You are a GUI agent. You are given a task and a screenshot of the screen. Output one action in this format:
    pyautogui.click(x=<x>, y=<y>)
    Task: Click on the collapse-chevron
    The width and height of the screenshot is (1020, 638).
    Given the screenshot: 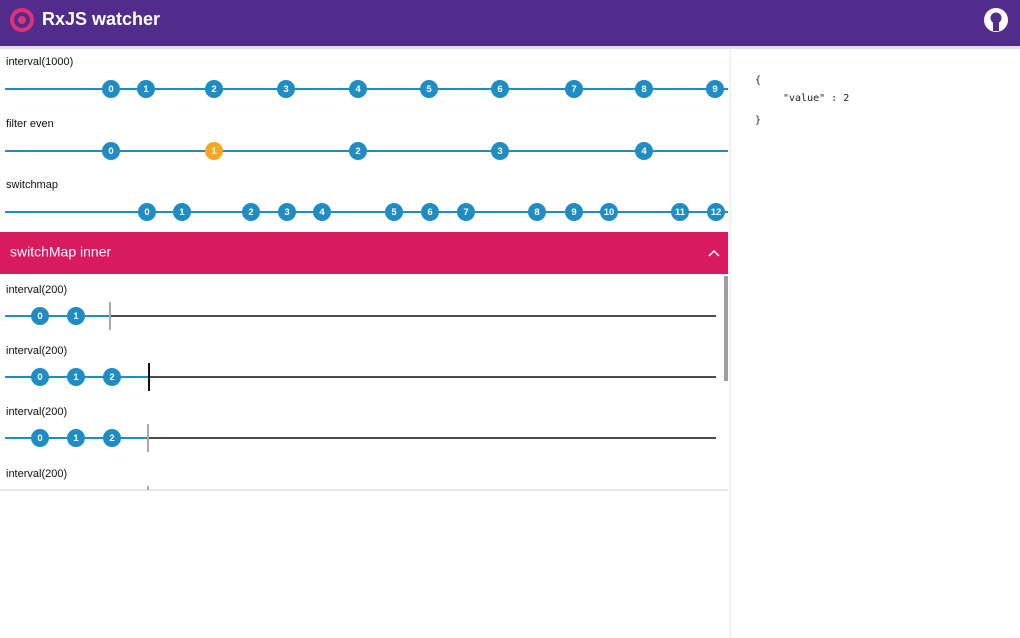 What is the action you would take?
    pyautogui.click(x=714, y=253)
    